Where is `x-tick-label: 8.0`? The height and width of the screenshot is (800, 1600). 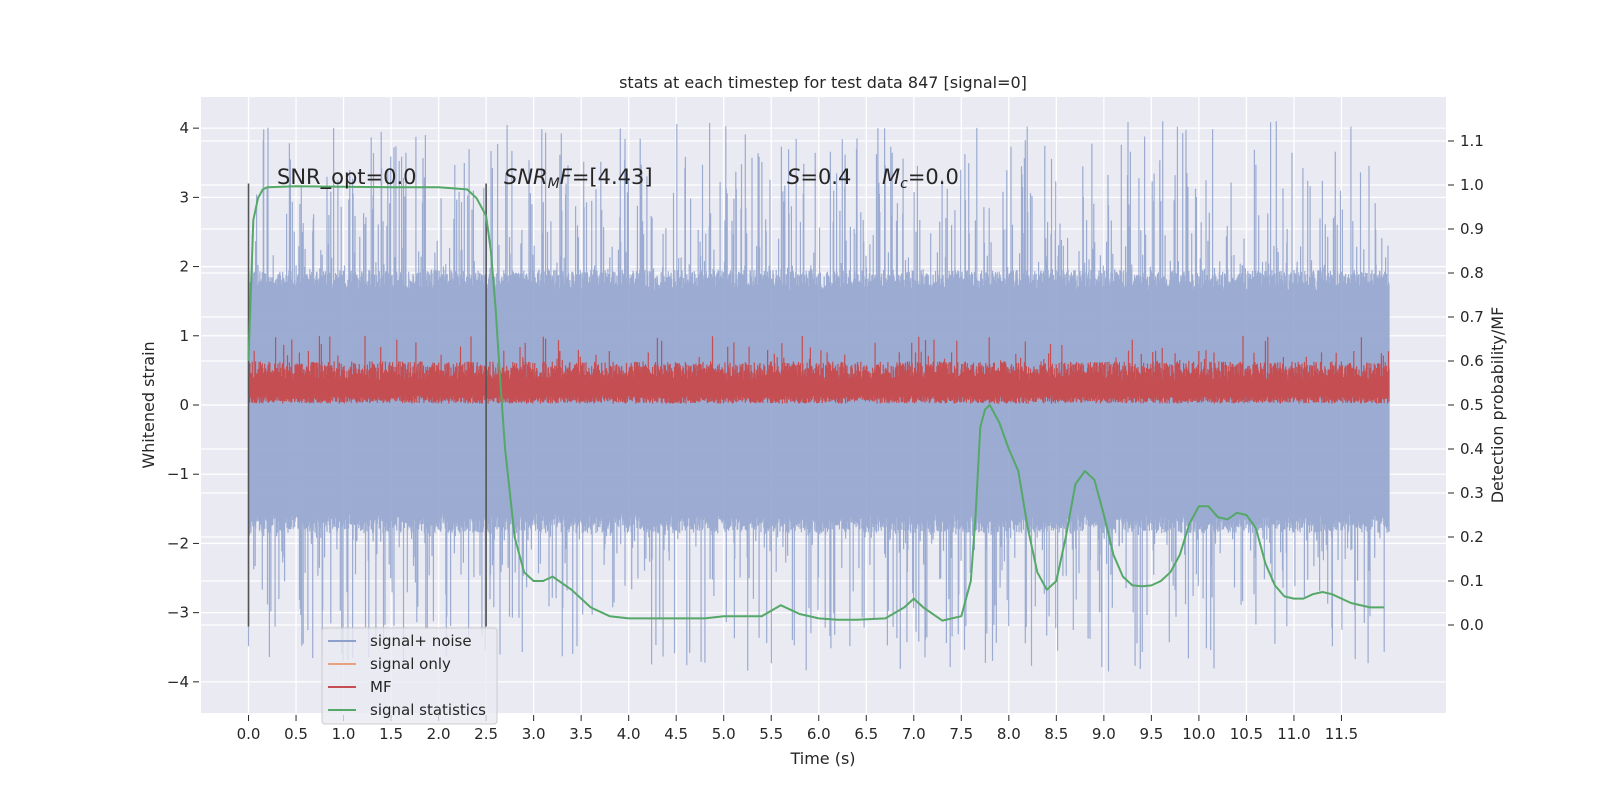
x-tick-label: 8.0 is located at coordinates (1009, 734).